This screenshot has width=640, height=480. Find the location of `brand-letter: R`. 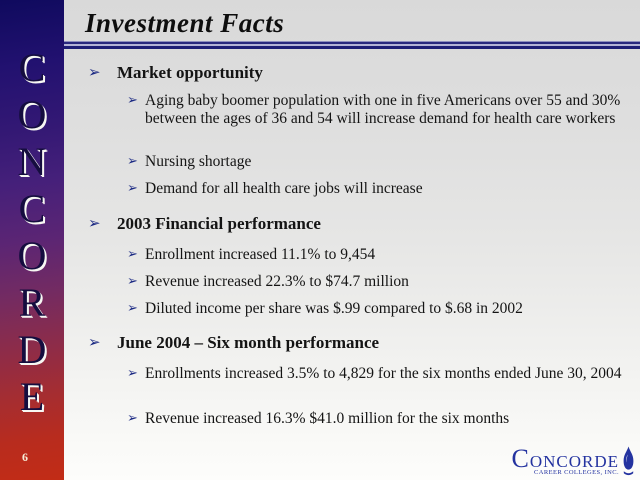

brand-letter: R is located at coordinates (32, 302).